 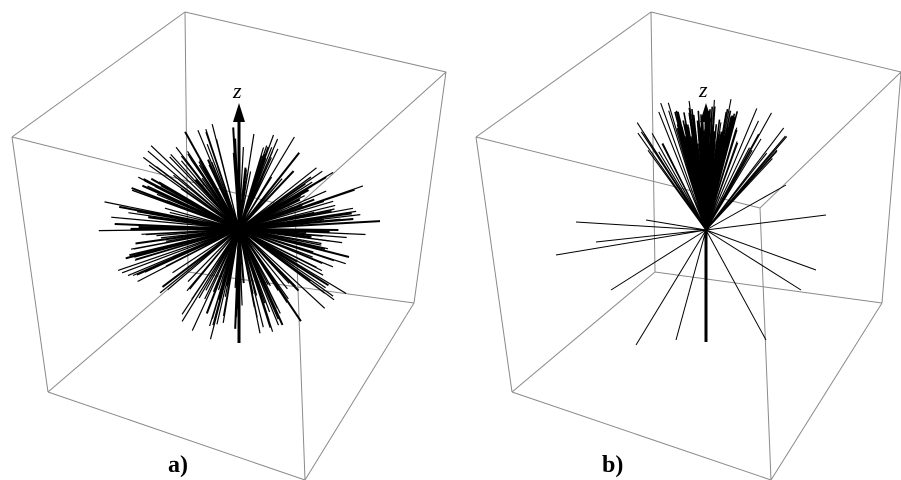 I want to click on ray-bundle-a, so click(x=239, y=232).